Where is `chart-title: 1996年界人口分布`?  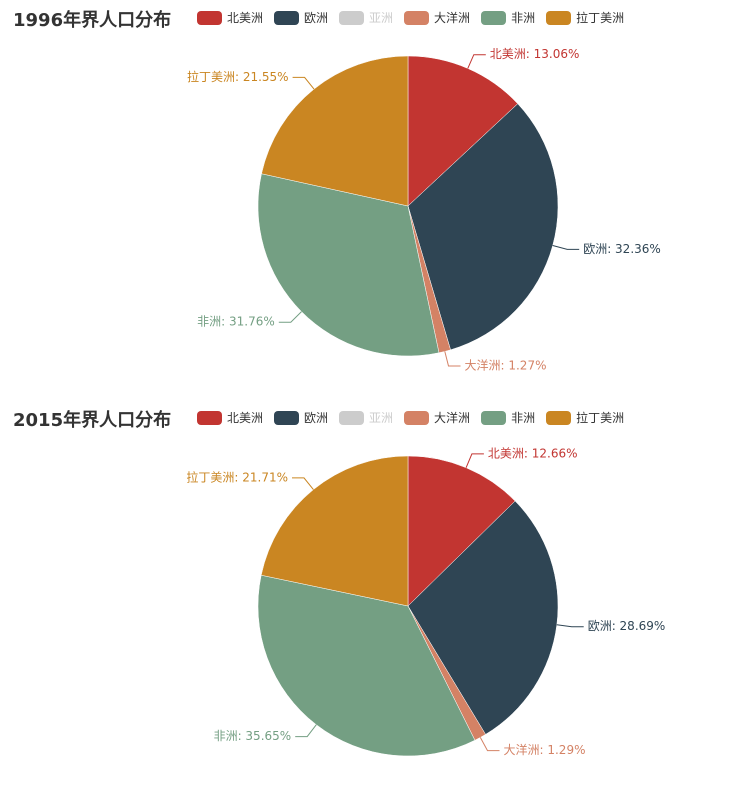 chart-title: 1996年界人口分布 is located at coordinates (92, 20).